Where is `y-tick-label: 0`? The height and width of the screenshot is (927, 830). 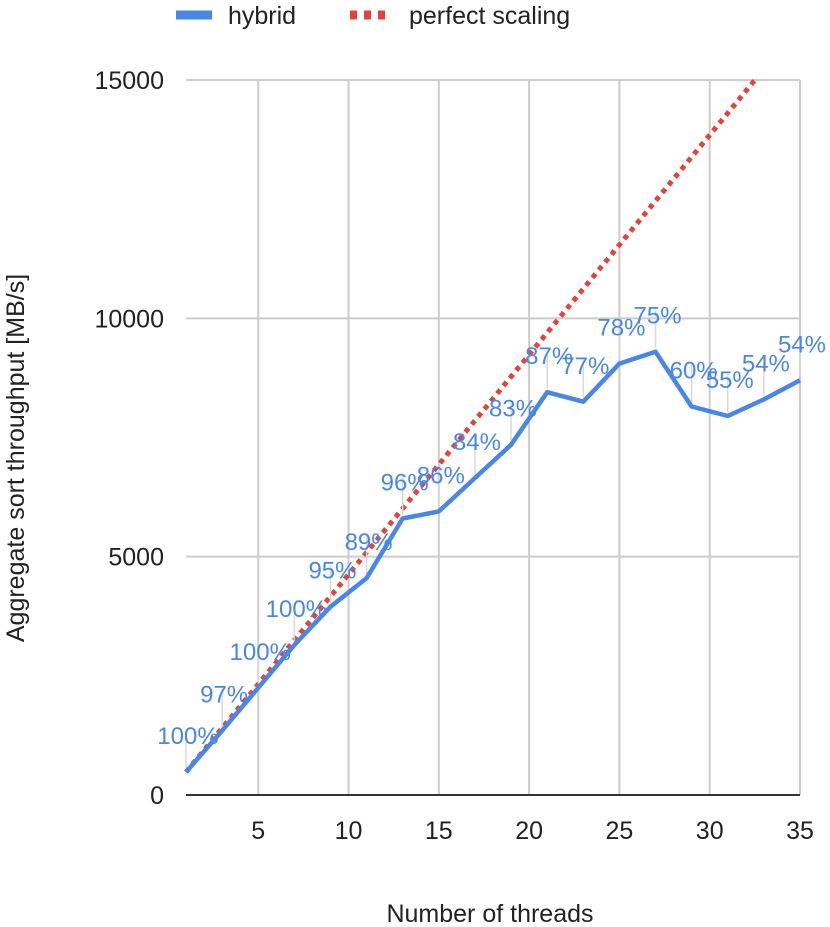 y-tick-label: 0 is located at coordinates (157, 796).